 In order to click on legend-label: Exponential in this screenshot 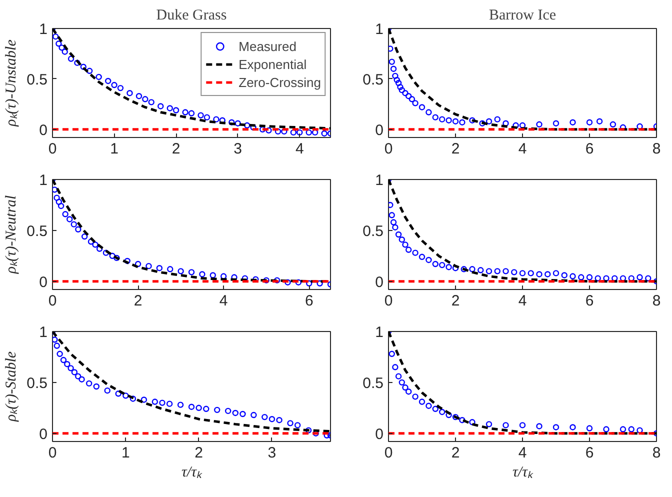, I will do `click(272, 64)`.